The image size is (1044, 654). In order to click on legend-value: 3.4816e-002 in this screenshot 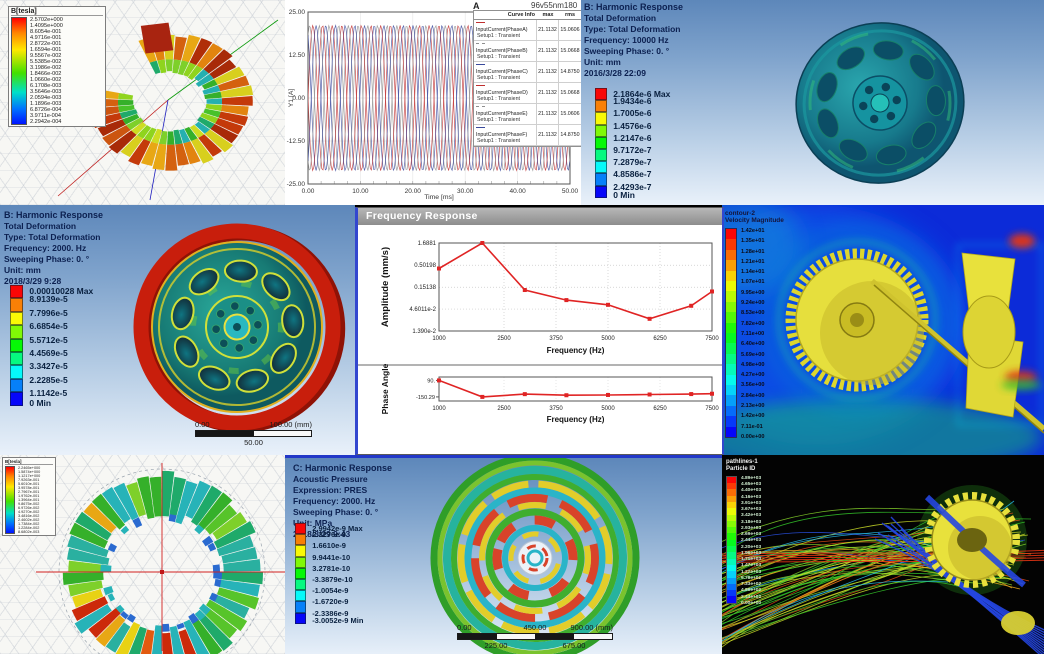, I will do `click(29, 516)`.